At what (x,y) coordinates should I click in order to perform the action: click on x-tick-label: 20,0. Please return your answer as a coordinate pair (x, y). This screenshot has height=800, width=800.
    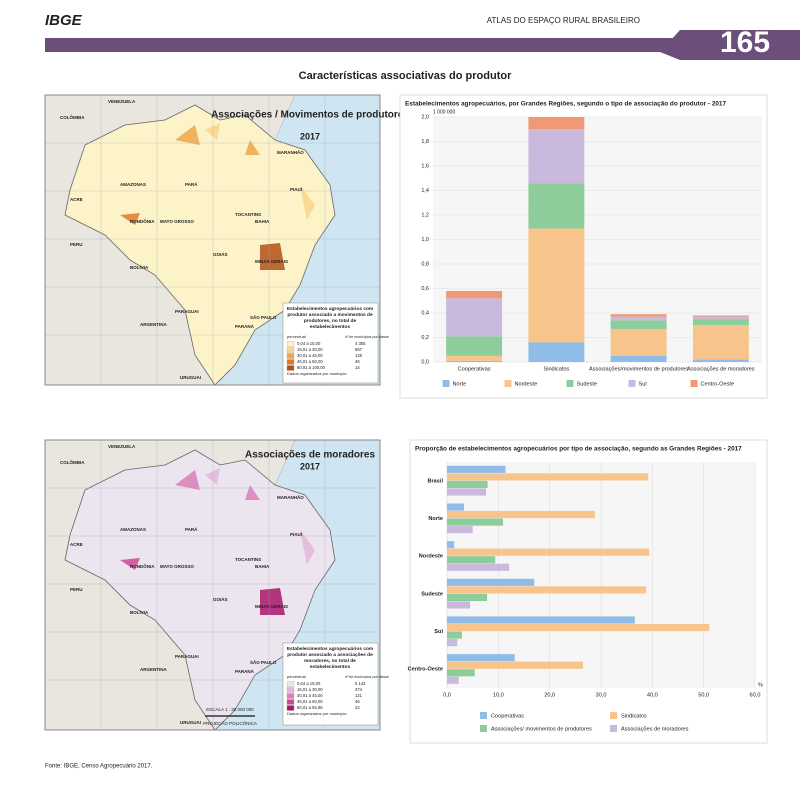
    Looking at the image, I should click on (549, 695).